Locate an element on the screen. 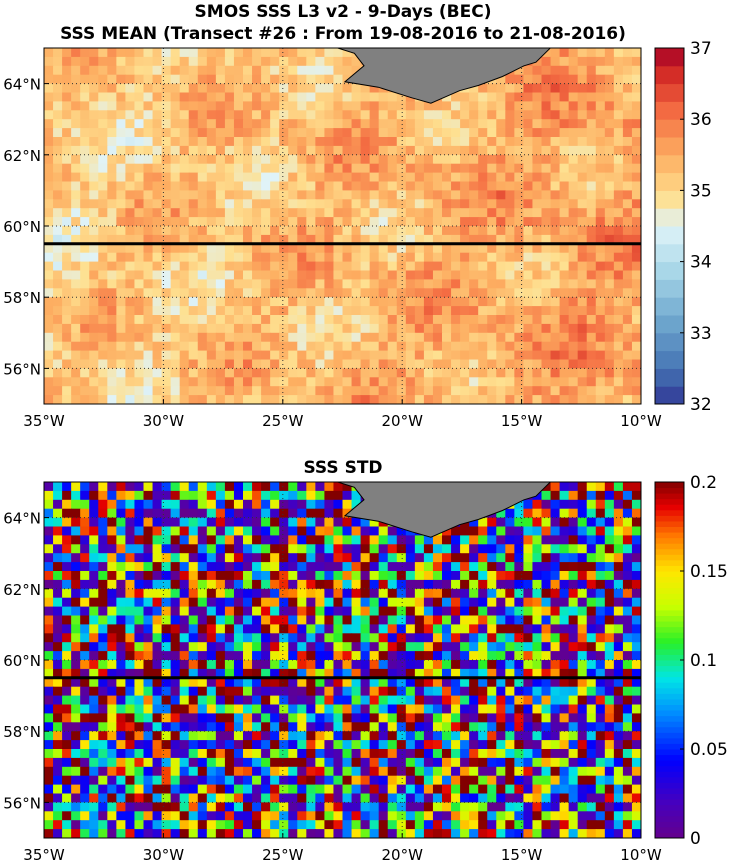  mean-lat-tick-label: 58°N is located at coordinates (22, 298).